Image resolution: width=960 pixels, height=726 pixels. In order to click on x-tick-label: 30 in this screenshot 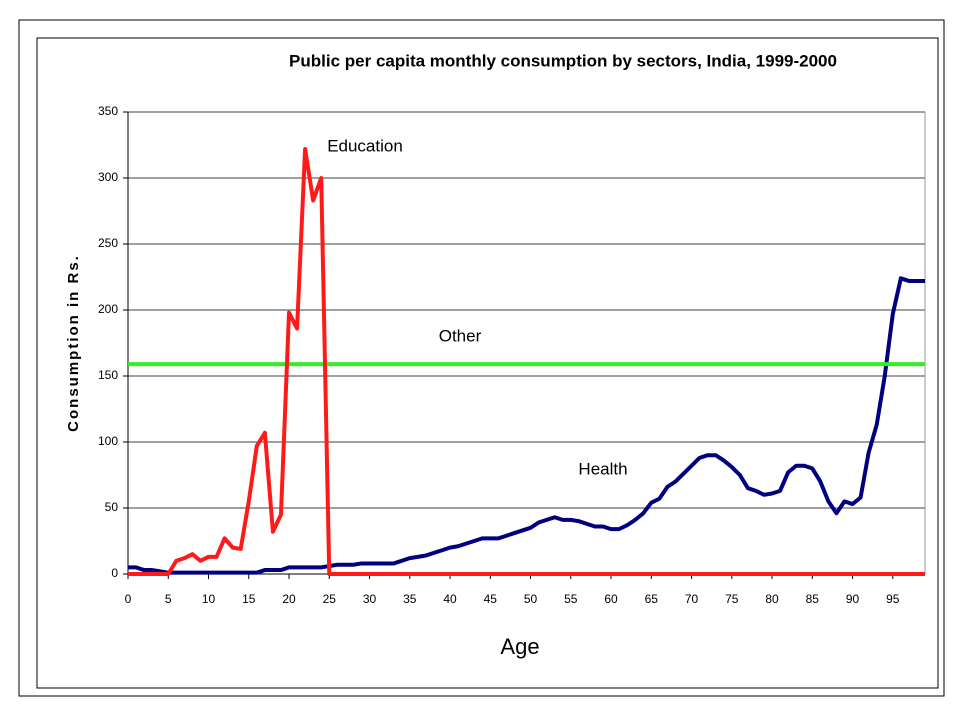, I will do `click(370, 599)`.